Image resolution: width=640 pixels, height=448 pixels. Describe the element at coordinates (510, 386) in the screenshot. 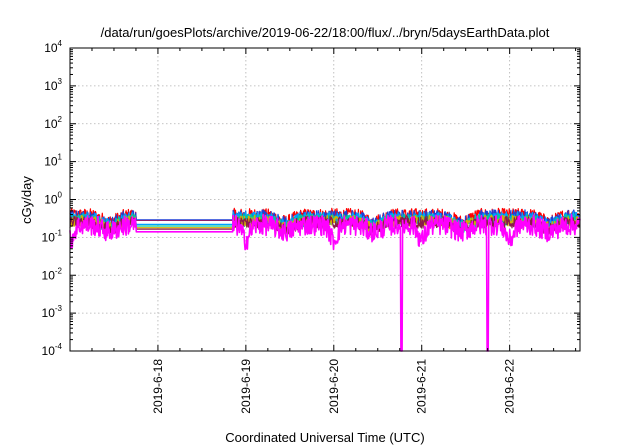

I see `x-tick-label: 2019-6-22` at that location.